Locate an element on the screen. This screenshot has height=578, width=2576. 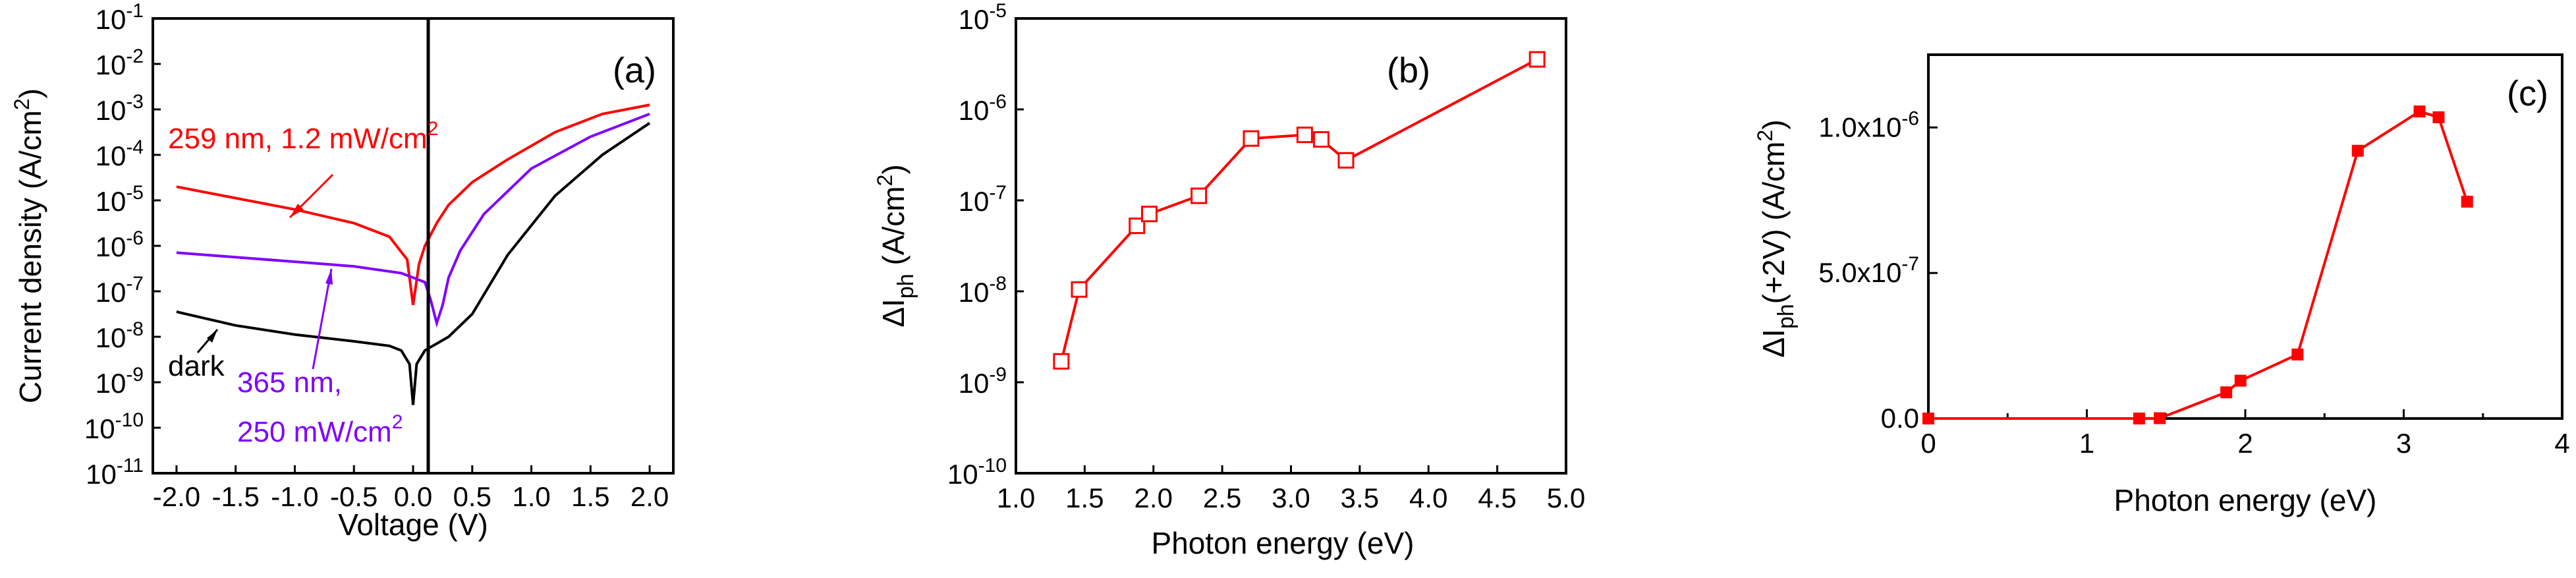
annotation-dark-arrowhead is located at coordinates (212, 336).